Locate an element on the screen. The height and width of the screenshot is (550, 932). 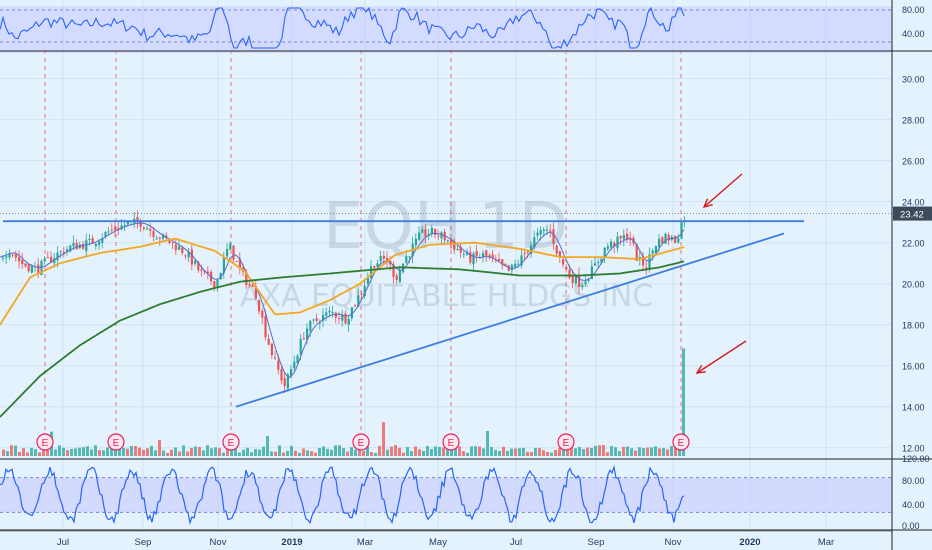
time-tick-label: Sep is located at coordinates (596, 542).